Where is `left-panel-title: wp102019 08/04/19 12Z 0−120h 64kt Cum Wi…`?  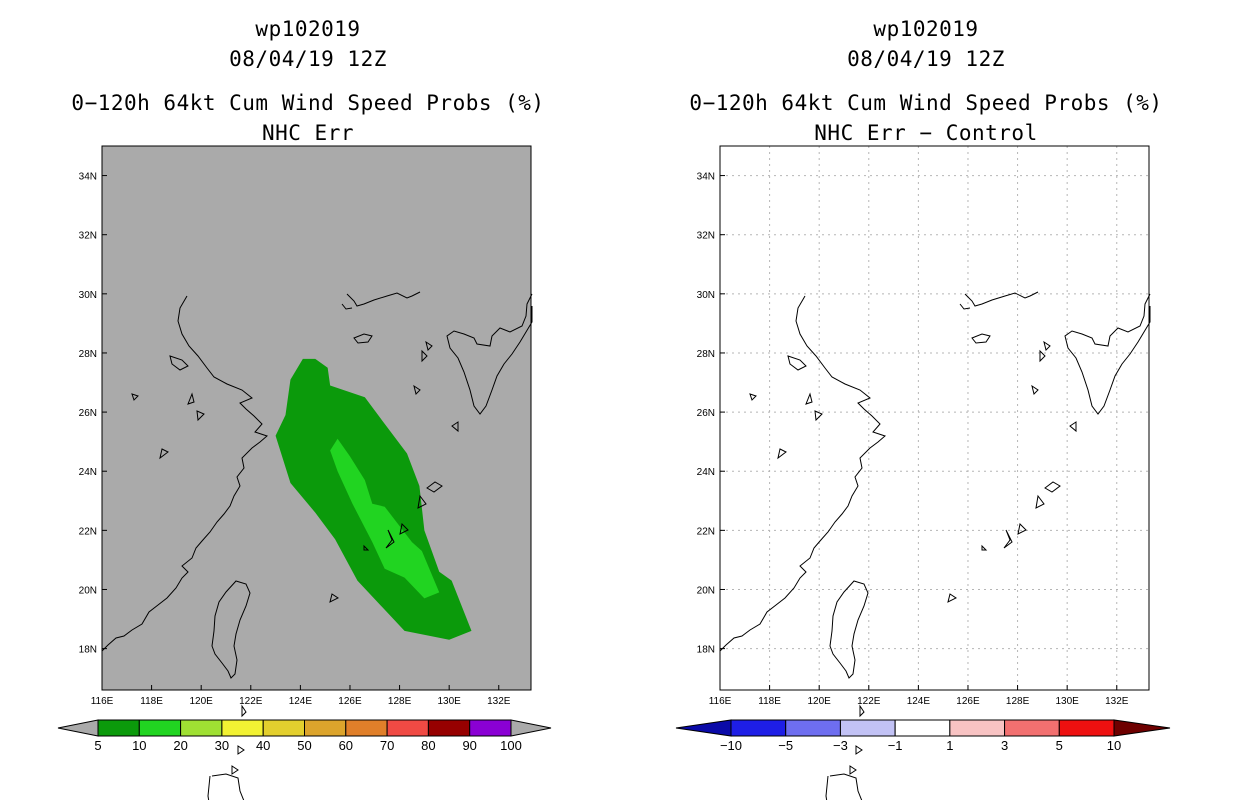 left-panel-title: wp102019 08/04/19 12Z 0−120h 64kt Cum Wi… is located at coordinates (308, 81).